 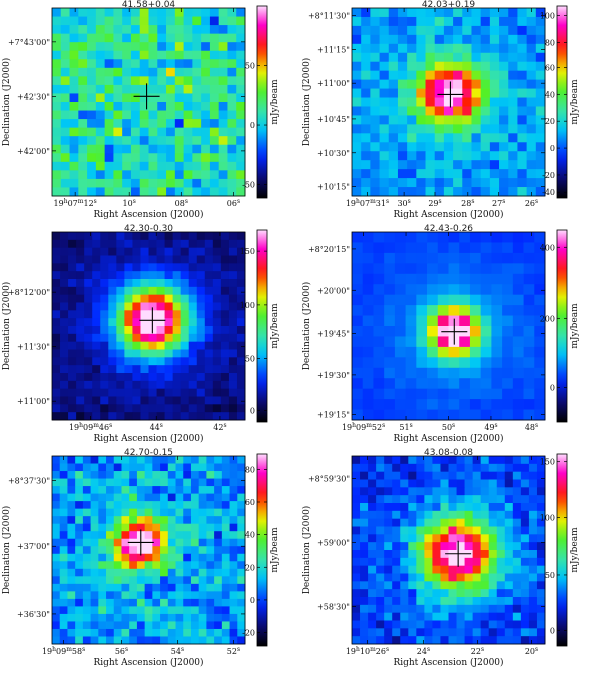 What do you see at coordinates (547, 16) in the screenshot?
I see `colorbar-tick-label: 100` at bounding box center [547, 16].